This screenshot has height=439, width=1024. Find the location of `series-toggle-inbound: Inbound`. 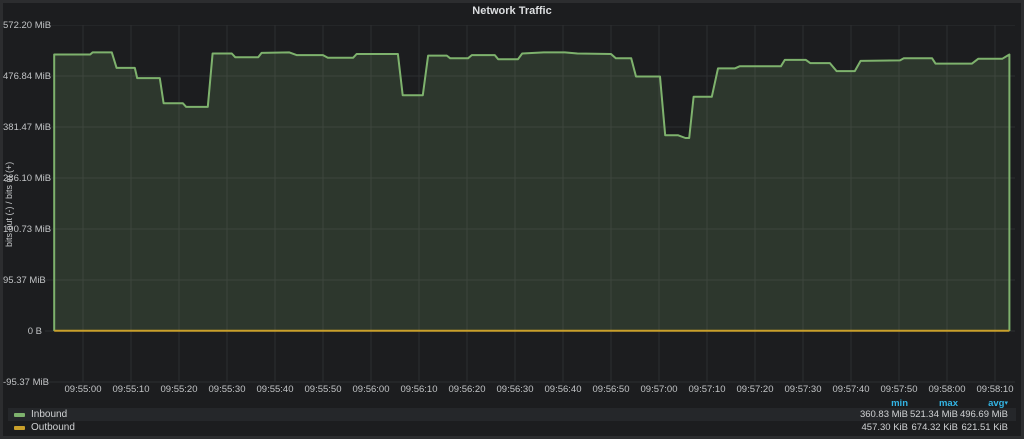

series-toggle-inbound: Inbound is located at coordinates (49, 414).